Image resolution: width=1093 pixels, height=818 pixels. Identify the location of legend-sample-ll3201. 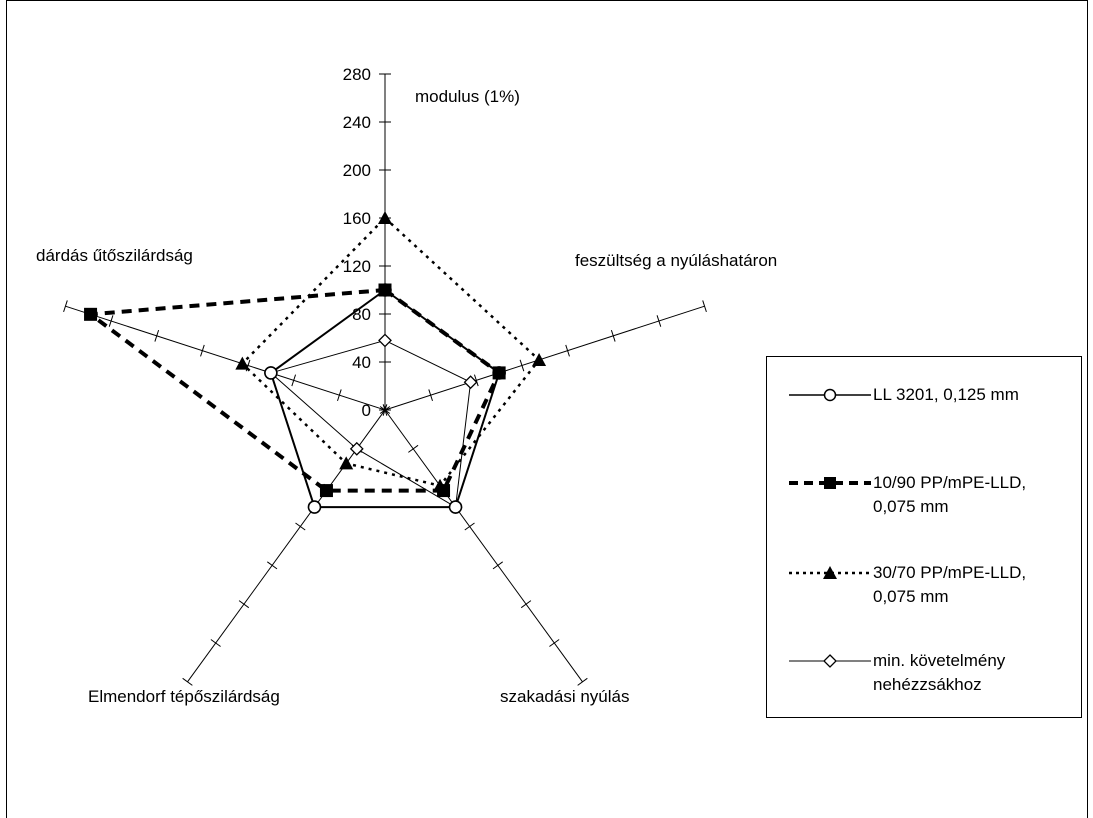
(830, 395).